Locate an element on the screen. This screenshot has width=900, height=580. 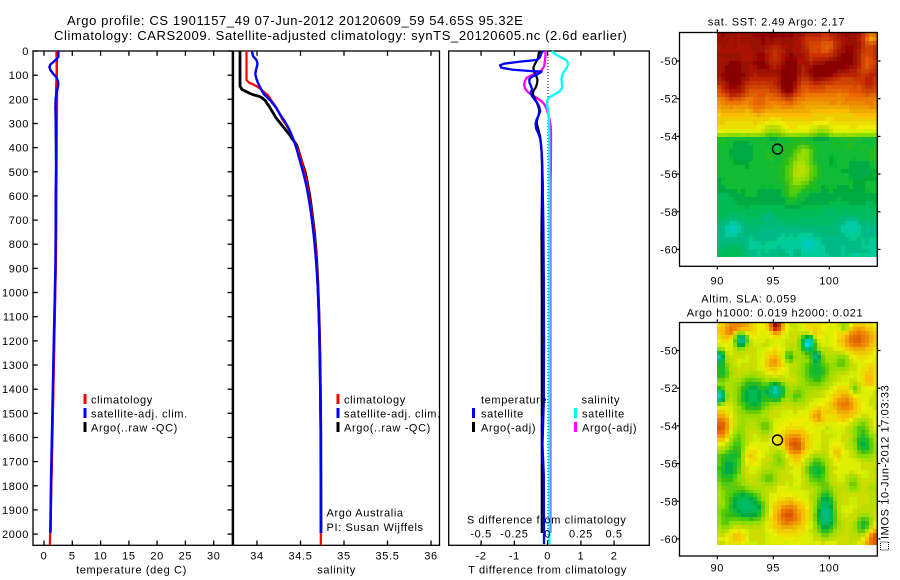
svg-text: Altim. SLA: 0.059 is located at coordinates (749, 300).